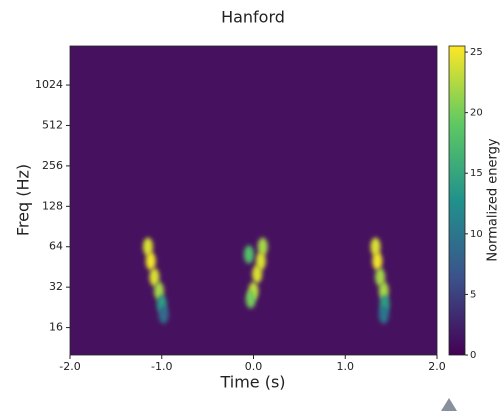 This screenshot has width=503, height=413. I want to click on y-tick-label: 128, so click(52, 205).